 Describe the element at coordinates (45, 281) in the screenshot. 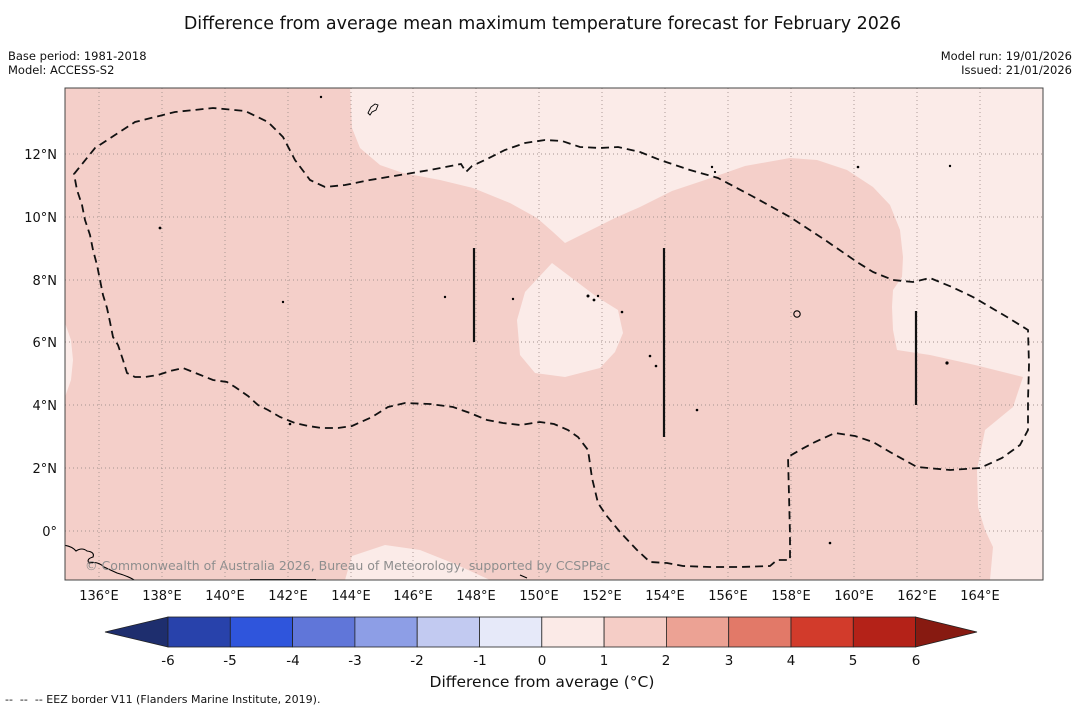

I see `y-tick-label: 8°N` at that location.